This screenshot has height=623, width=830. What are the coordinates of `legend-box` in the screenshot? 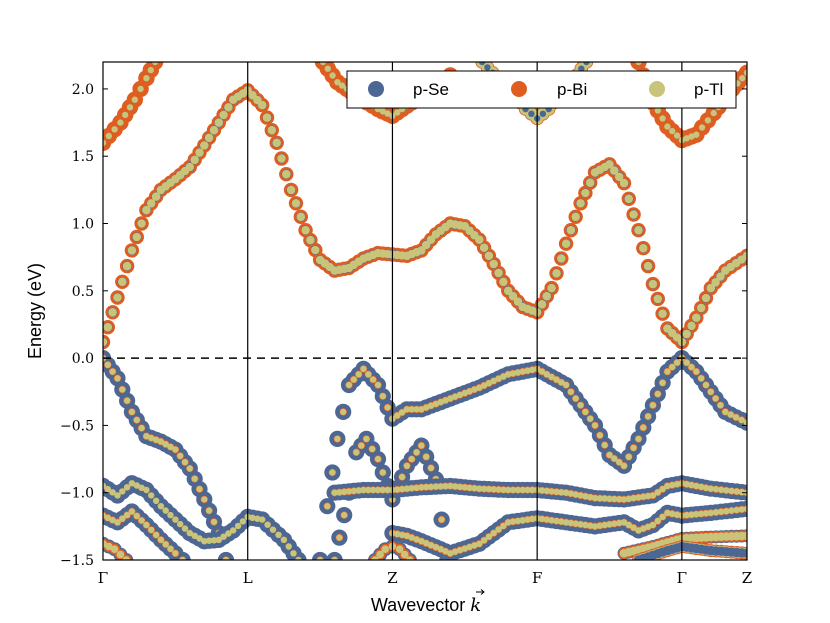 It's located at (541, 89).